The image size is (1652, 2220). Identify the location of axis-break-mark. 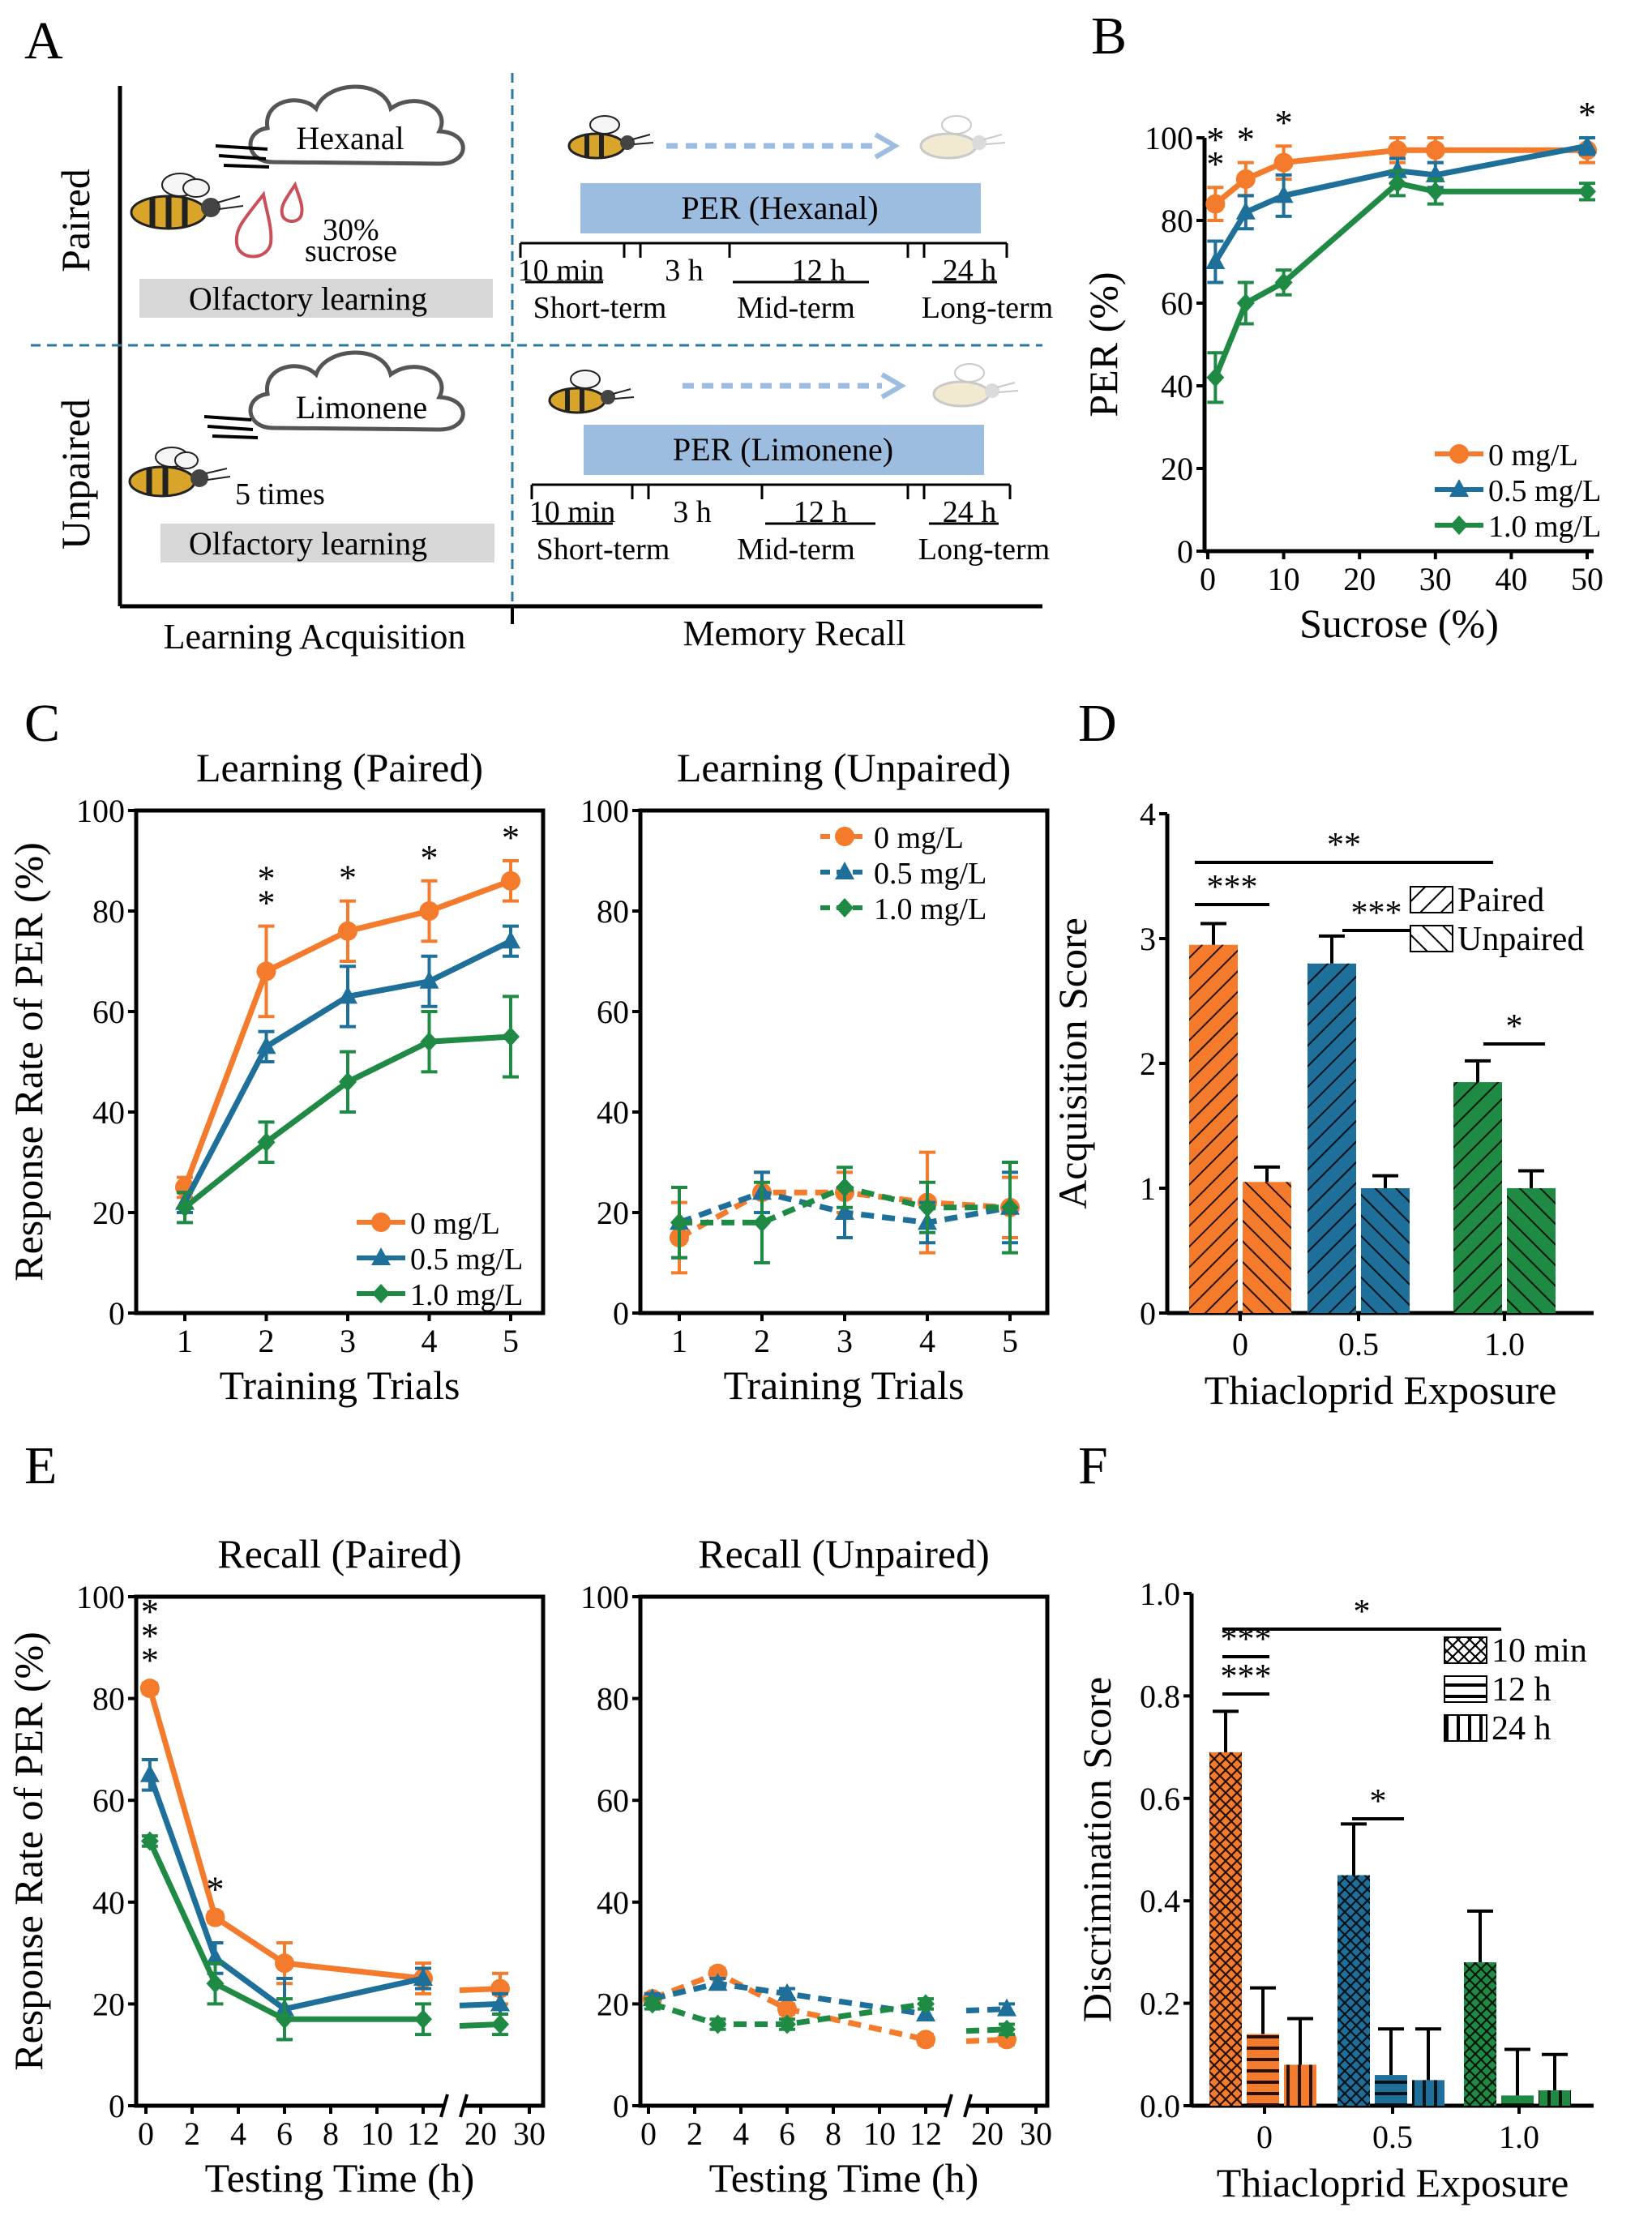
(968, 2106).